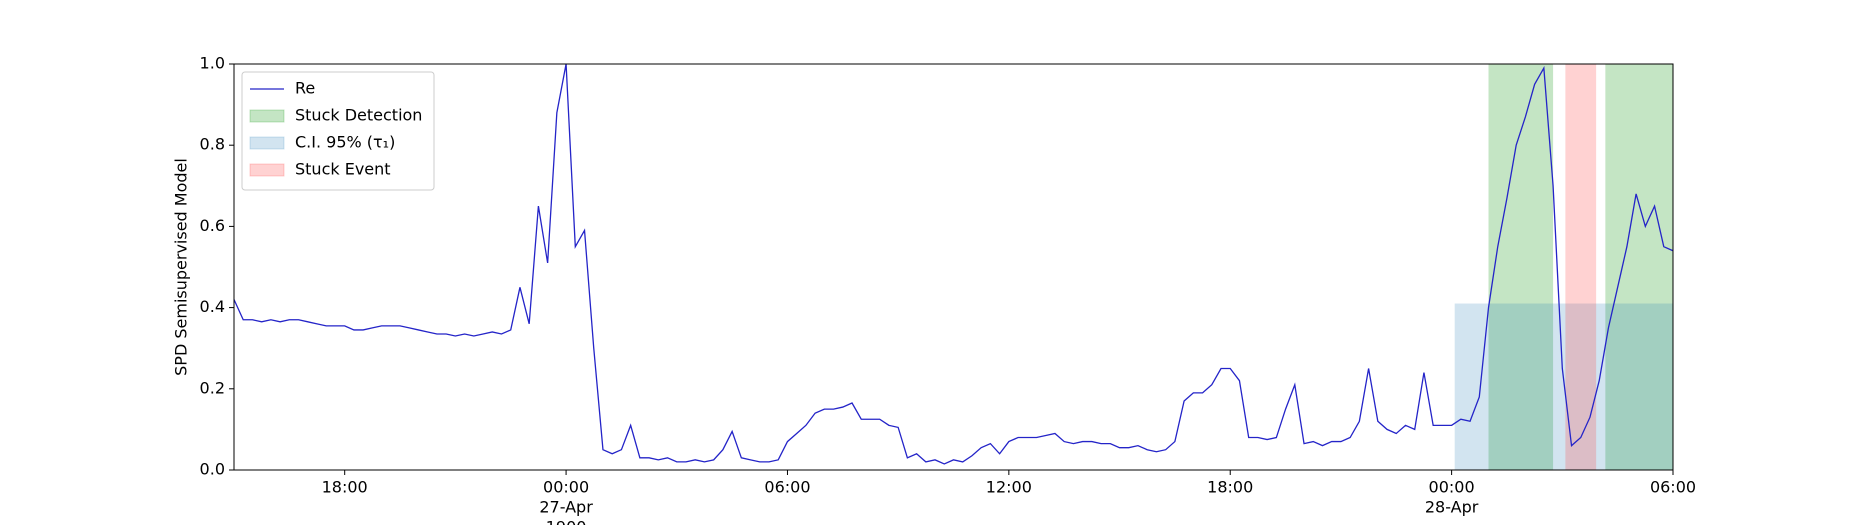 This screenshot has width=1850, height=525. Describe the element at coordinates (338, 131) in the screenshot. I see `legend-box` at that location.